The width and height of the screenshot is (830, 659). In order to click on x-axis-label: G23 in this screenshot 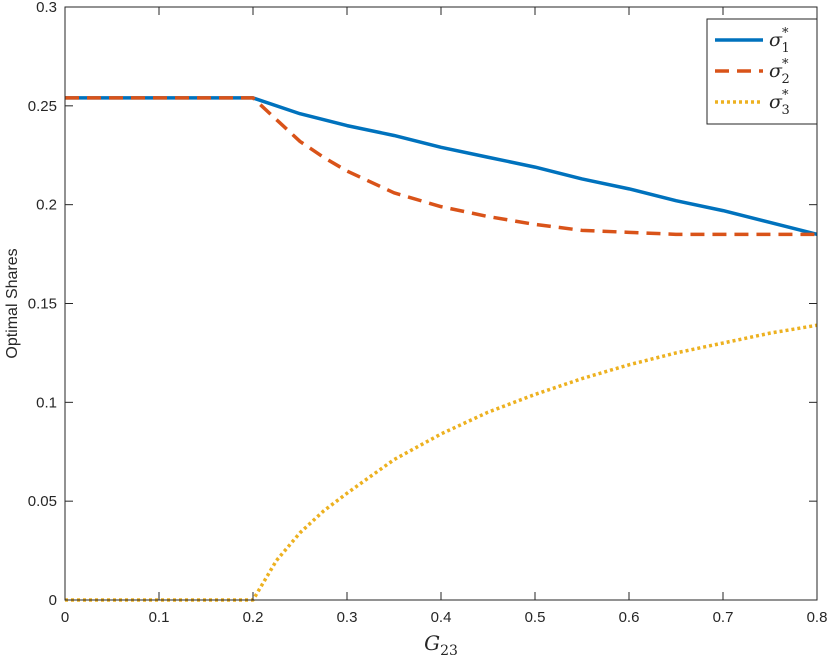, I will do `click(441, 645)`.